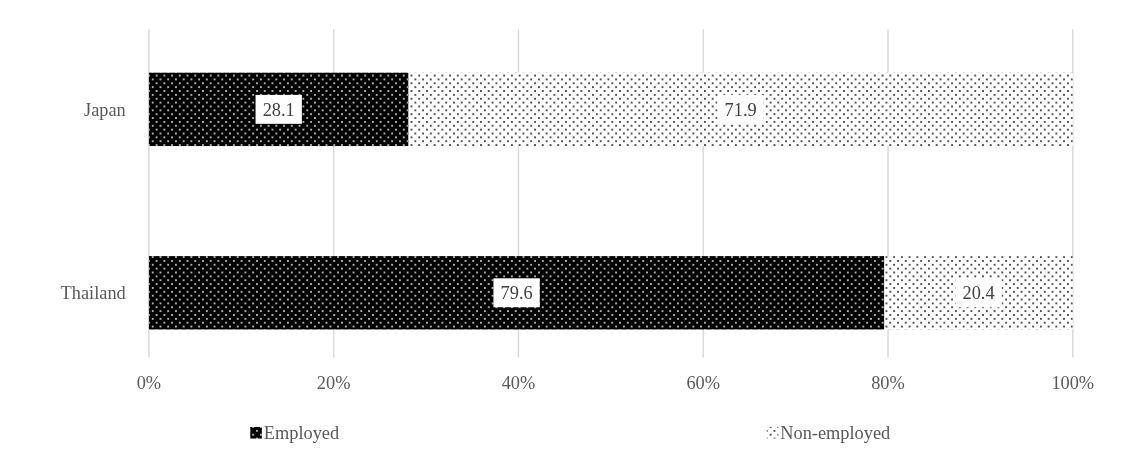 The width and height of the screenshot is (1129, 462). Describe the element at coordinates (93, 293) in the screenshot. I see `y-tick-label: Thailand` at that location.